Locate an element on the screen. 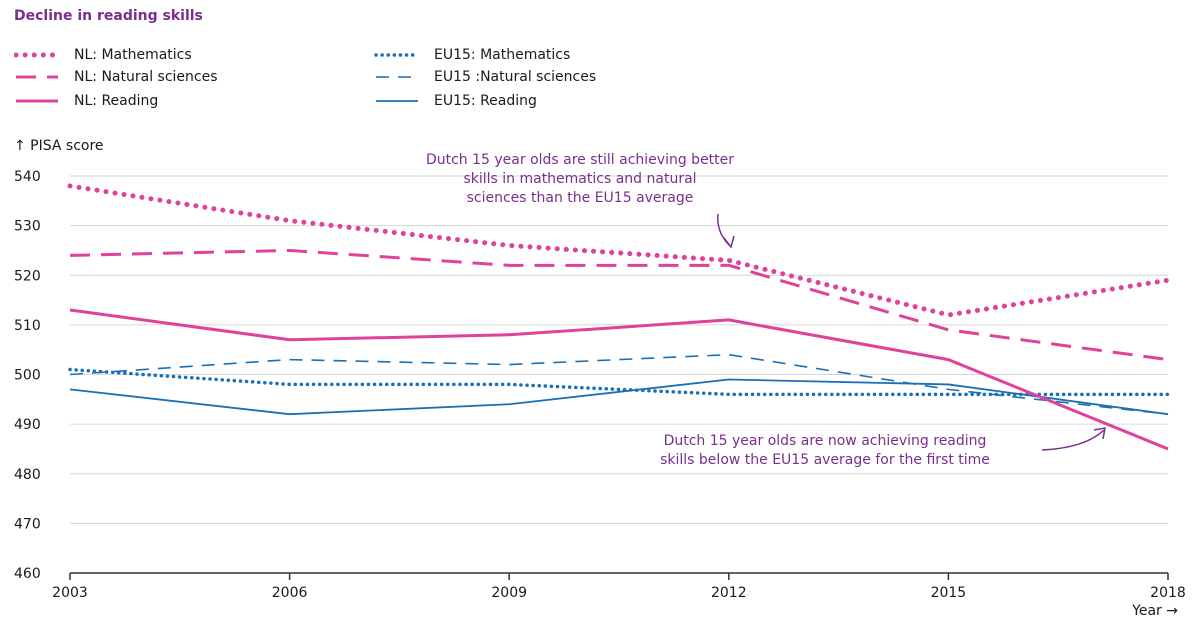 This screenshot has height=623, width=1192. y-tick-label: 500 is located at coordinates (27, 376).